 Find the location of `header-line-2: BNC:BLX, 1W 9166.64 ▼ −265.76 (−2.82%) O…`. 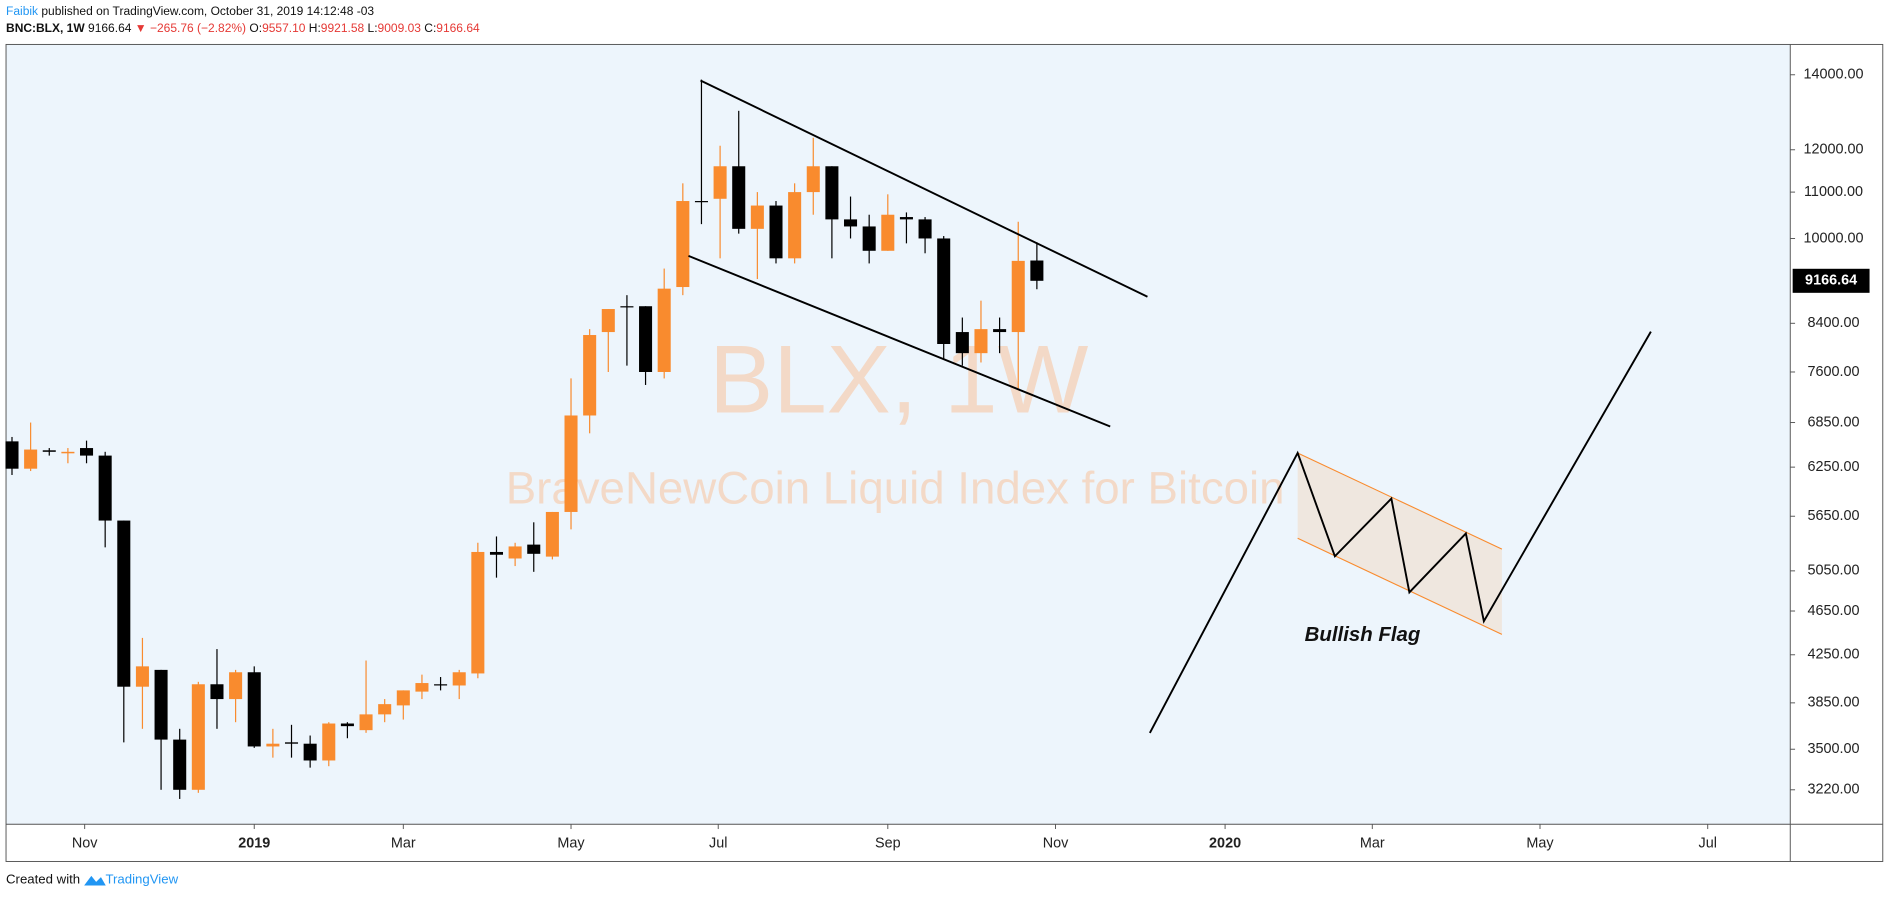

header-line-2: BNC:BLX, 1W 9166.64 ▼ −265.76 (−2.82%) O… is located at coordinates (243, 28).